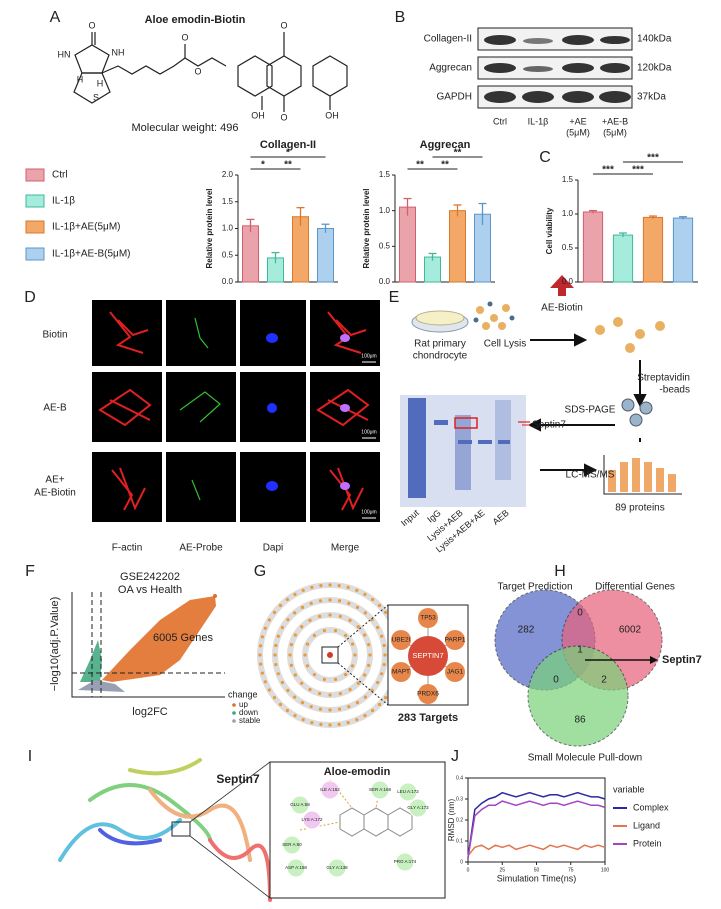 The width and height of the screenshot is (721, 909). Describe the element at coordinates (545, 157) in the screenshot. I see `panel-letter: C` at that location.